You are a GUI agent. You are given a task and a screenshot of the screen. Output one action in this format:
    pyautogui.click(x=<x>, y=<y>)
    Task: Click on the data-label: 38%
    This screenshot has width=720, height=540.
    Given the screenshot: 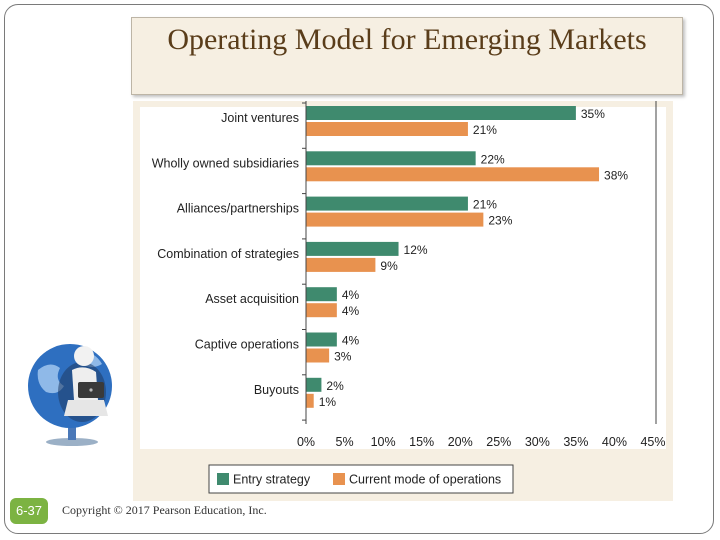 What is the action you would take?
    pyautogui.click(x=616, y=175)
    